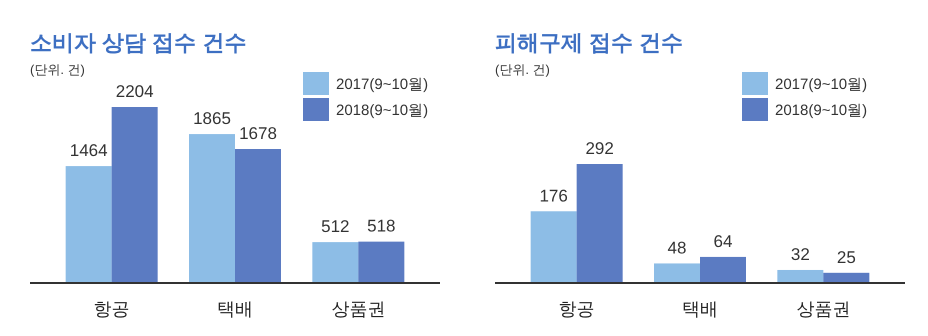 Image resolution: width=928 pixels, height=336 pixels. Describe the element at coordinates (599, 148) in the screenshot. I see `data-label: 292` at that location.